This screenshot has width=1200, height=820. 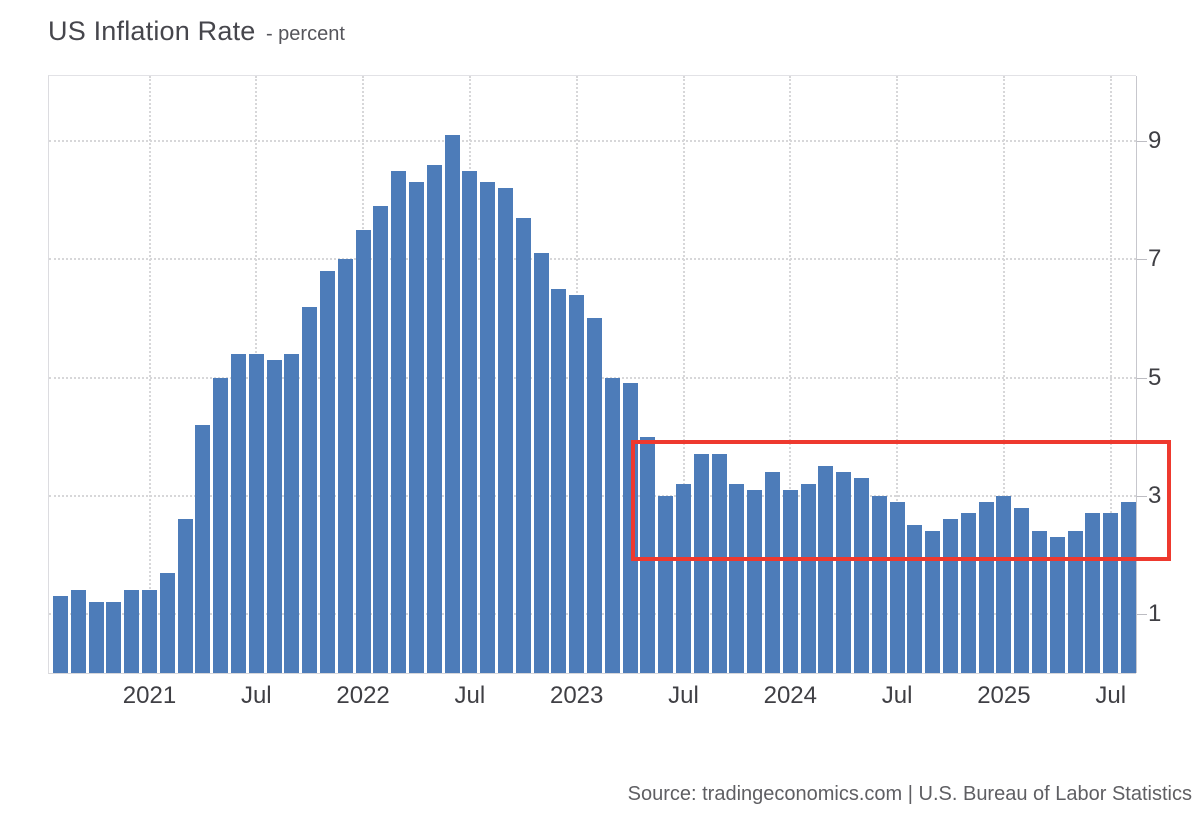 What do you see at coordinates (399, 421) in the screenshot?
I see `bar-mar-2022` at bounding box center [399, 421].